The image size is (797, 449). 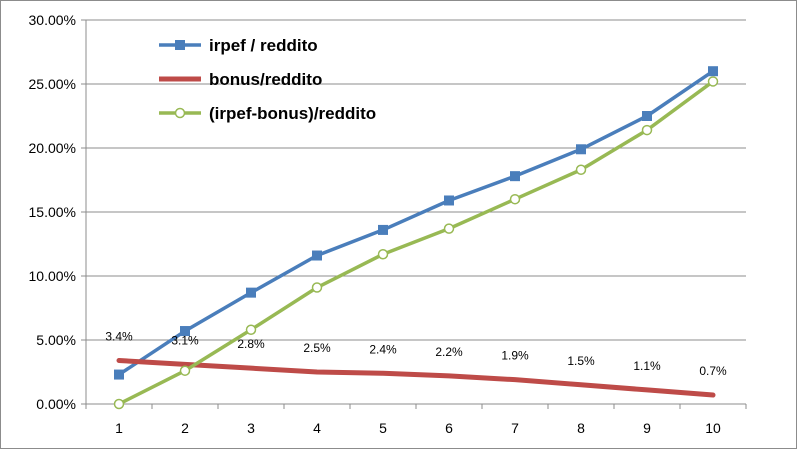 What do you see at coordinates (581, 361) in the screenshot?
I see `data-label: 1.5%` at bounding box center [581, 361].